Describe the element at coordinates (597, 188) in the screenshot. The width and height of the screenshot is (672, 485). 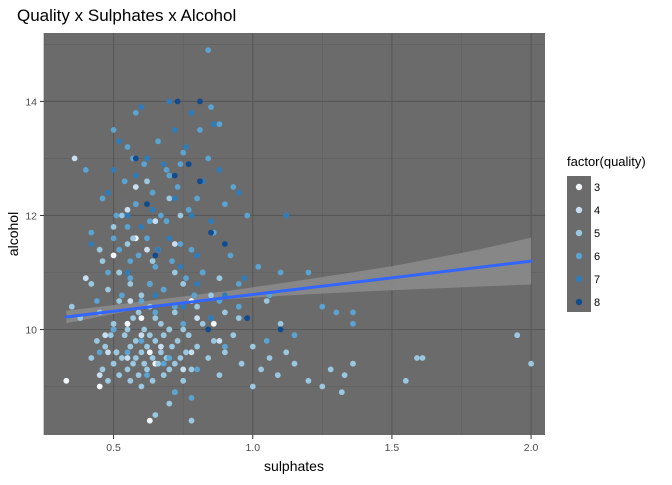
I see `legend-label: 3` at that location.